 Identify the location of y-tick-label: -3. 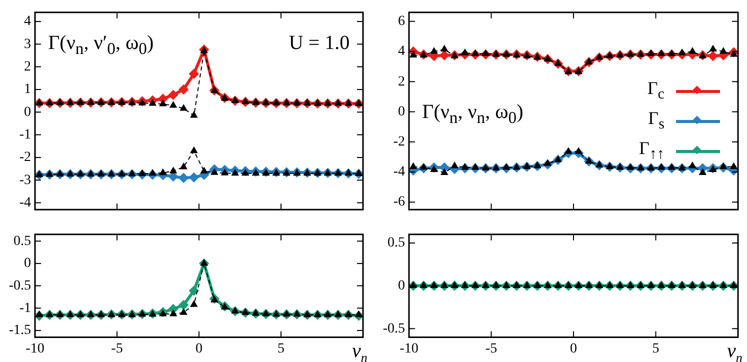
(25, 180).